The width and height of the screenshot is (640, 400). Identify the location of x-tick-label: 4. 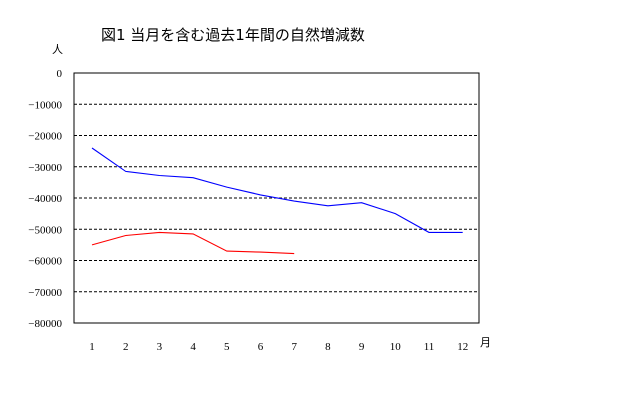
(193, 347).